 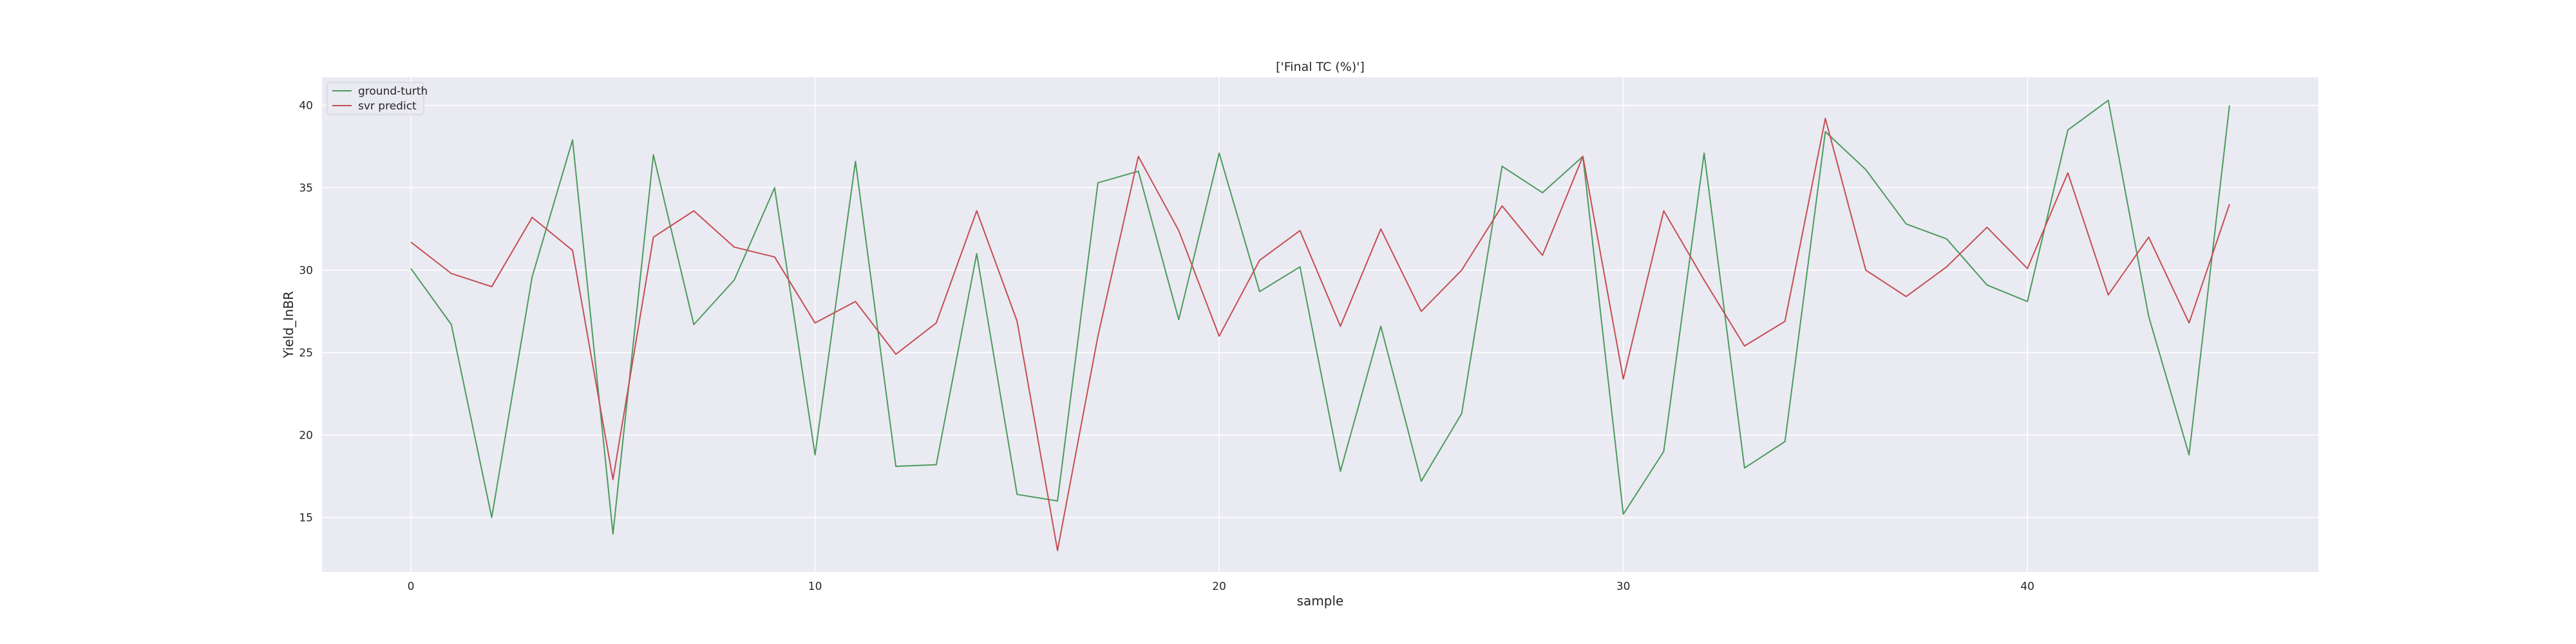 What do you see at coordinates (1320, 67) in the screenshot?
I see `chart-title: ['Final TC (%)']` at bounding box center [1320, 67].